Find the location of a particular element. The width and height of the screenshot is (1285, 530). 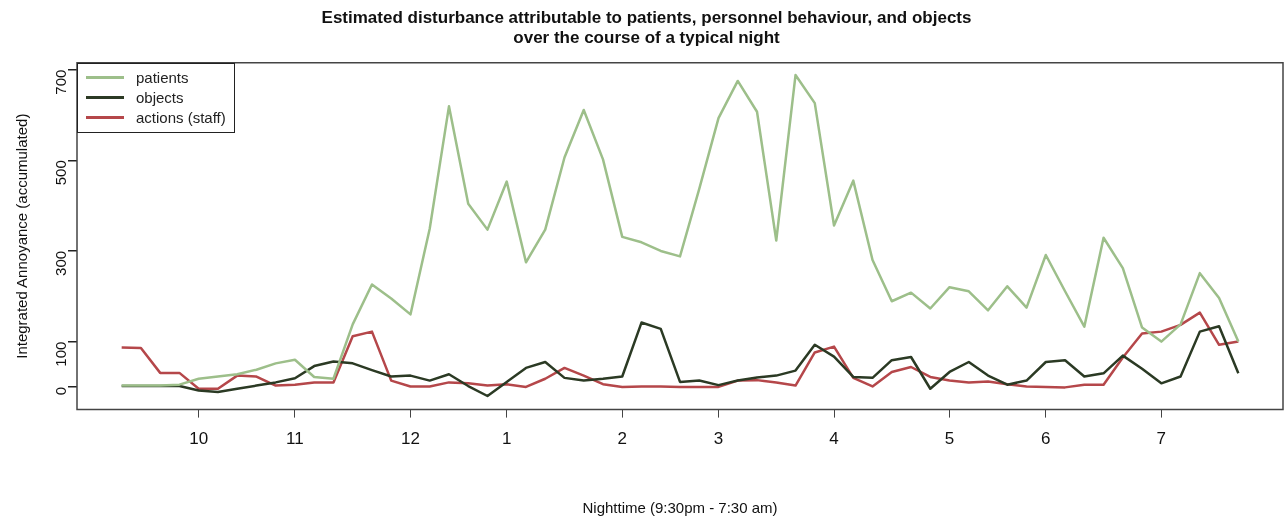

x-axis-title: Nighttime (9:30pm - 7:30 am) is located at coordinates (680, 508).